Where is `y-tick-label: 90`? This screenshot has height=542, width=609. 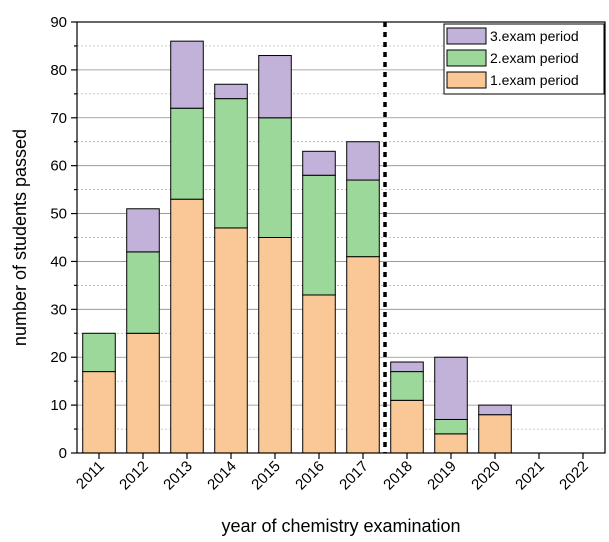 y-tick-label: 90 is located at coordinates (58, 22).